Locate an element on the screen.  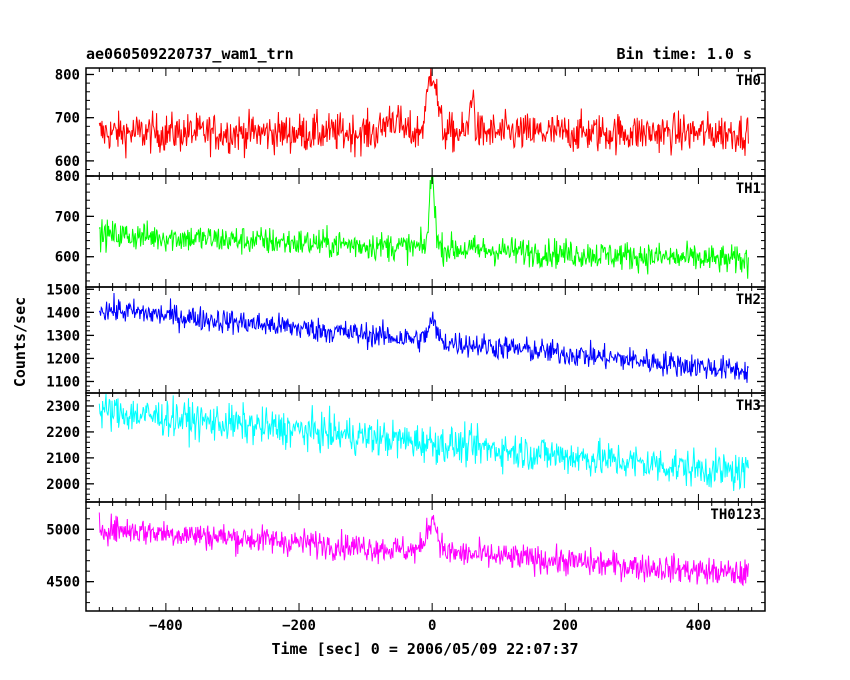
y-tick-label: 1100 is located at coordinates (63, 382).